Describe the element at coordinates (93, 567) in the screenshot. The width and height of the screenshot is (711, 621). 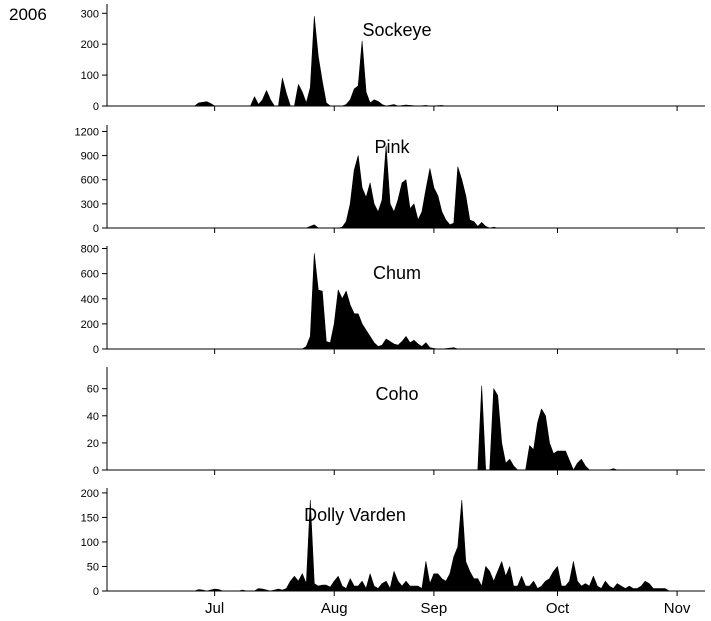
I see `dolly-varden-y-tick-label: 50` at that location.